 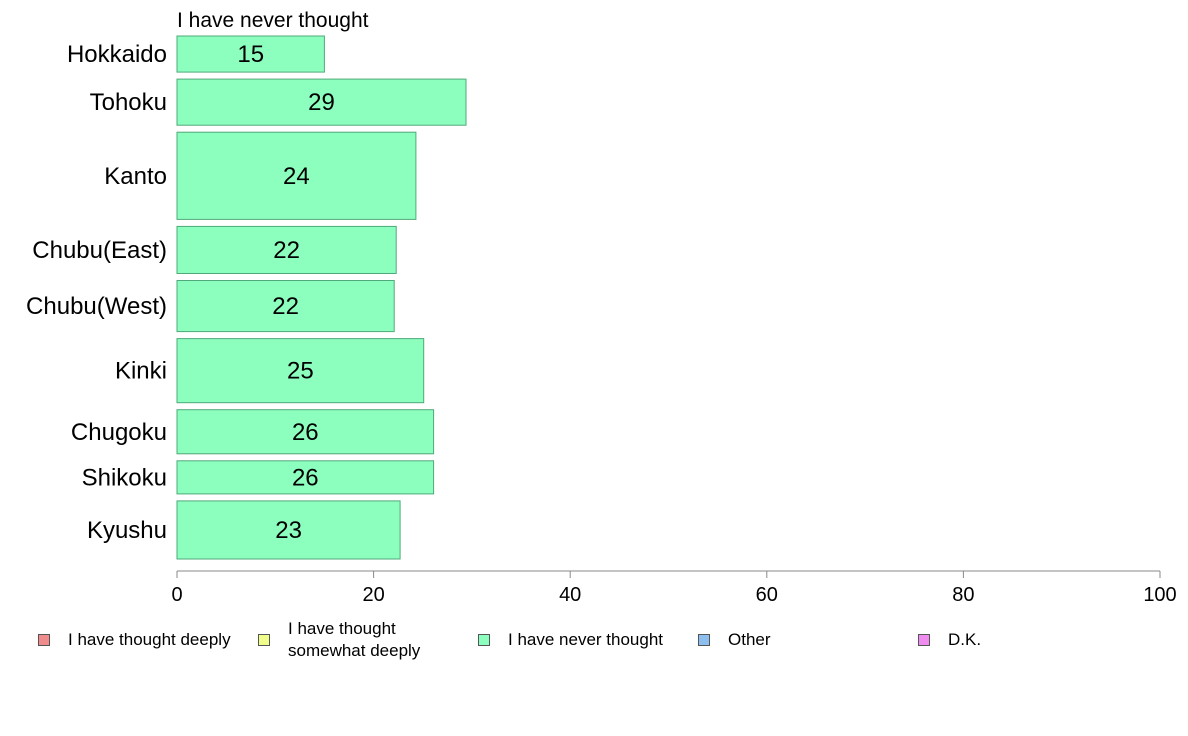 What do you see at coordinates (963, 595) in the screenshot?
I see `x-tick-label: 80` at bounding box center [963, 595].